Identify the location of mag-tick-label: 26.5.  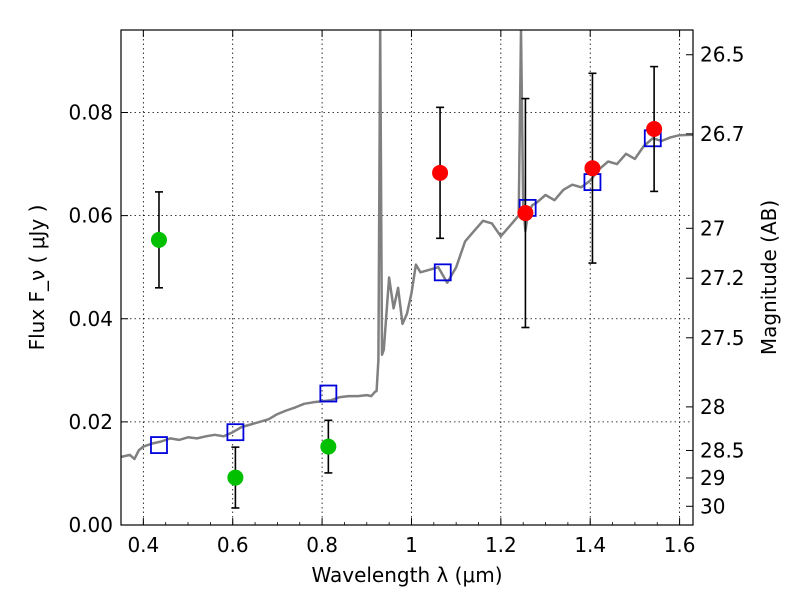
(722, 55).